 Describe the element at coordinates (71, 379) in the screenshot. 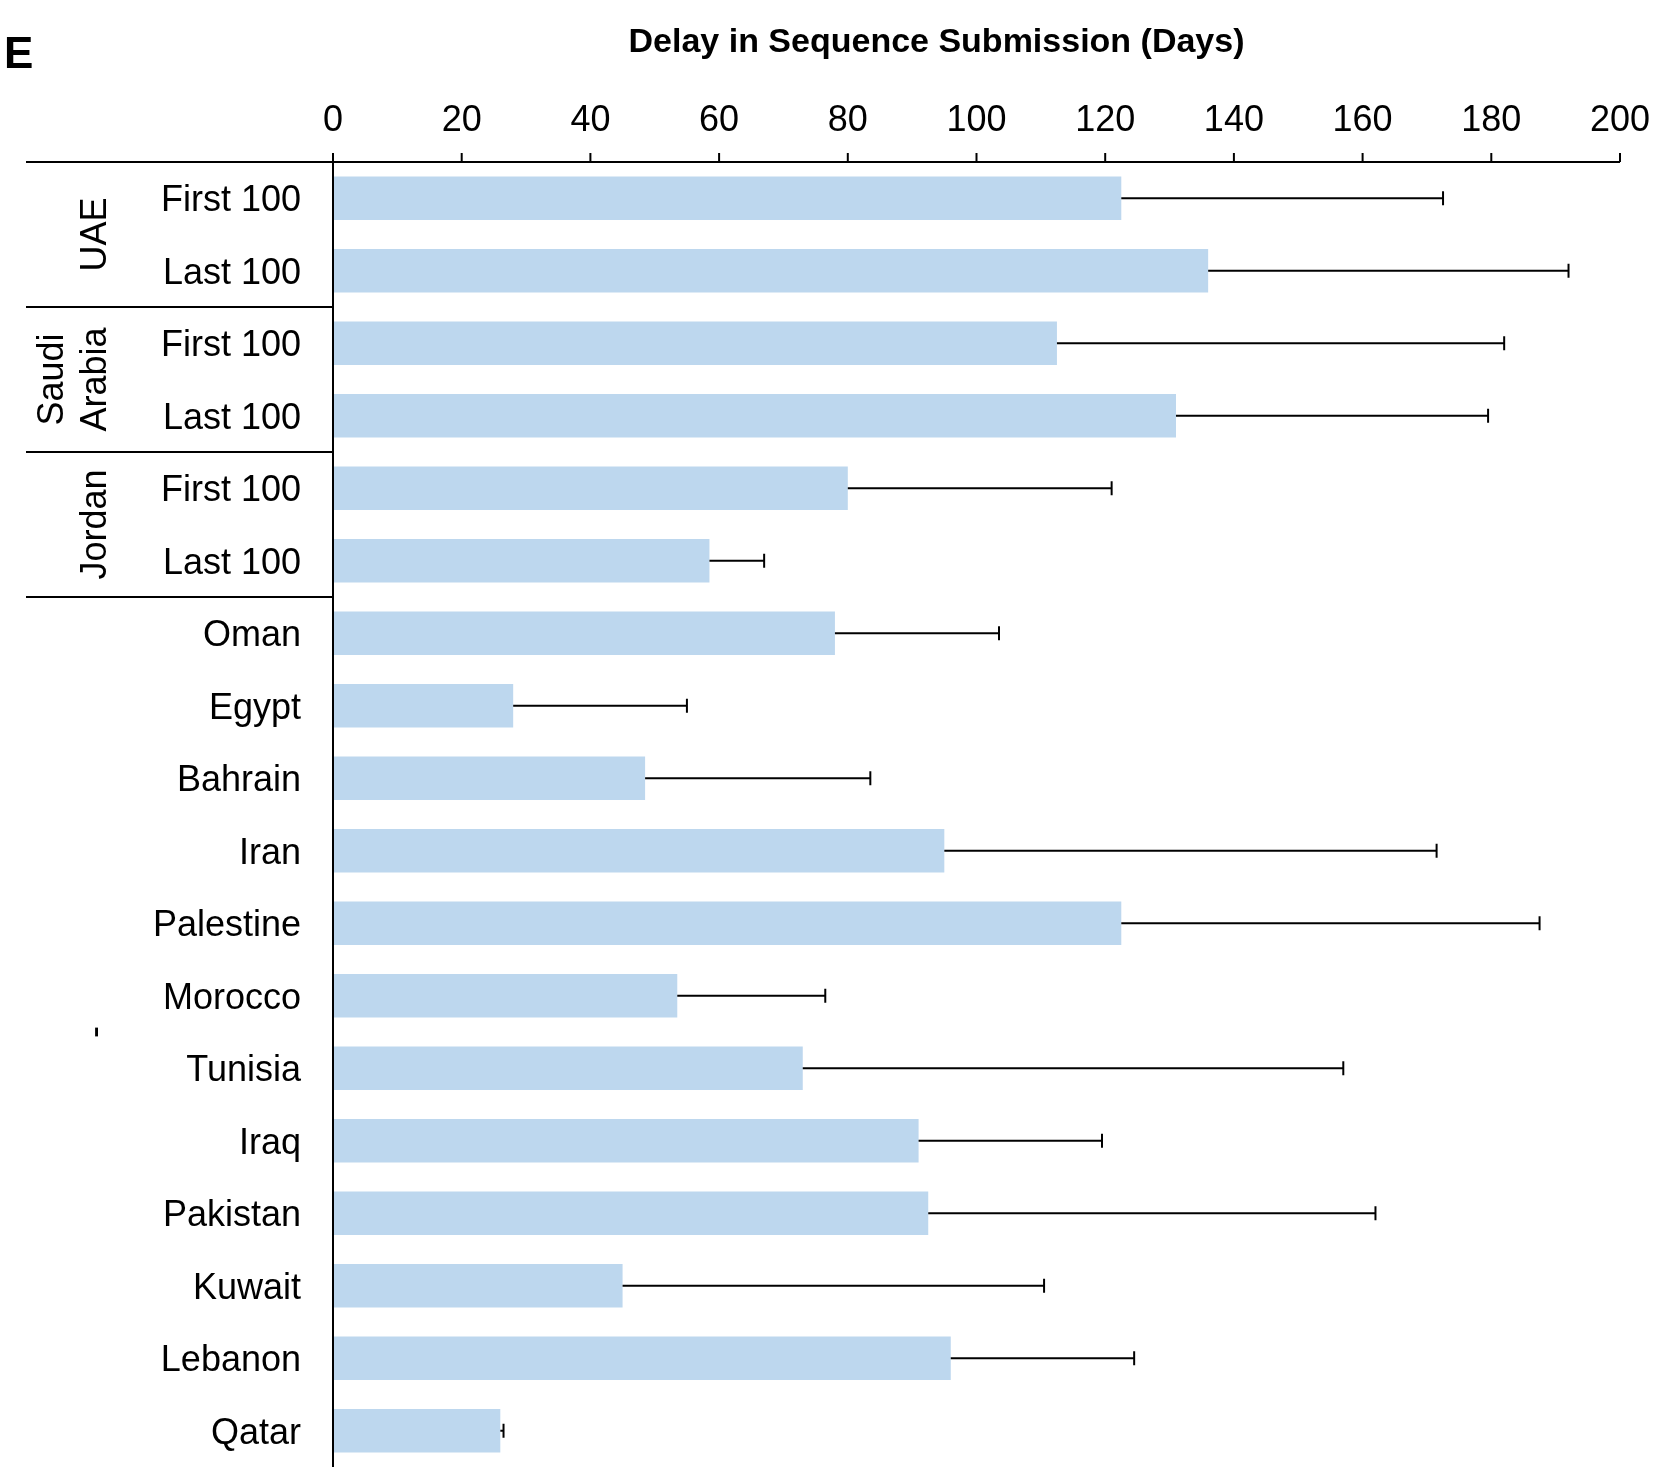

I see `text: Saudi Arabia` at that location.